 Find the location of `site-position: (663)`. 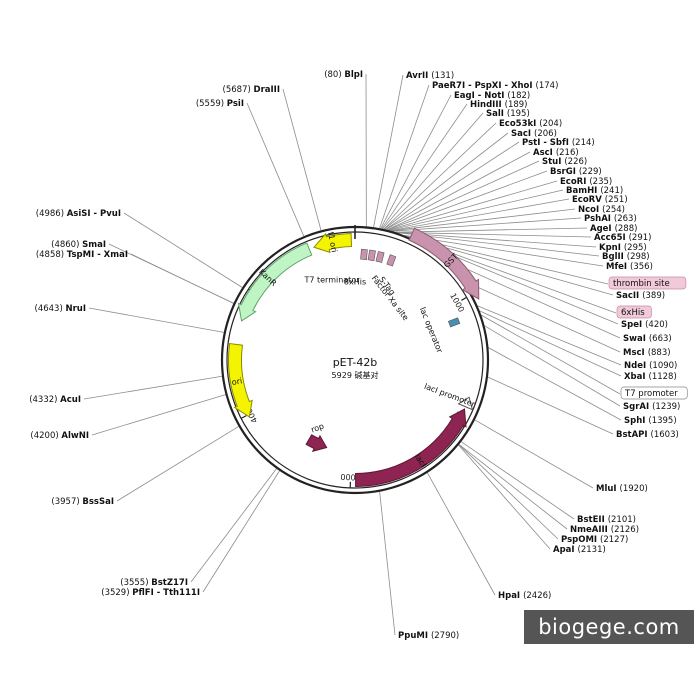

site-position: (663) is located at coordinates (660, 339).